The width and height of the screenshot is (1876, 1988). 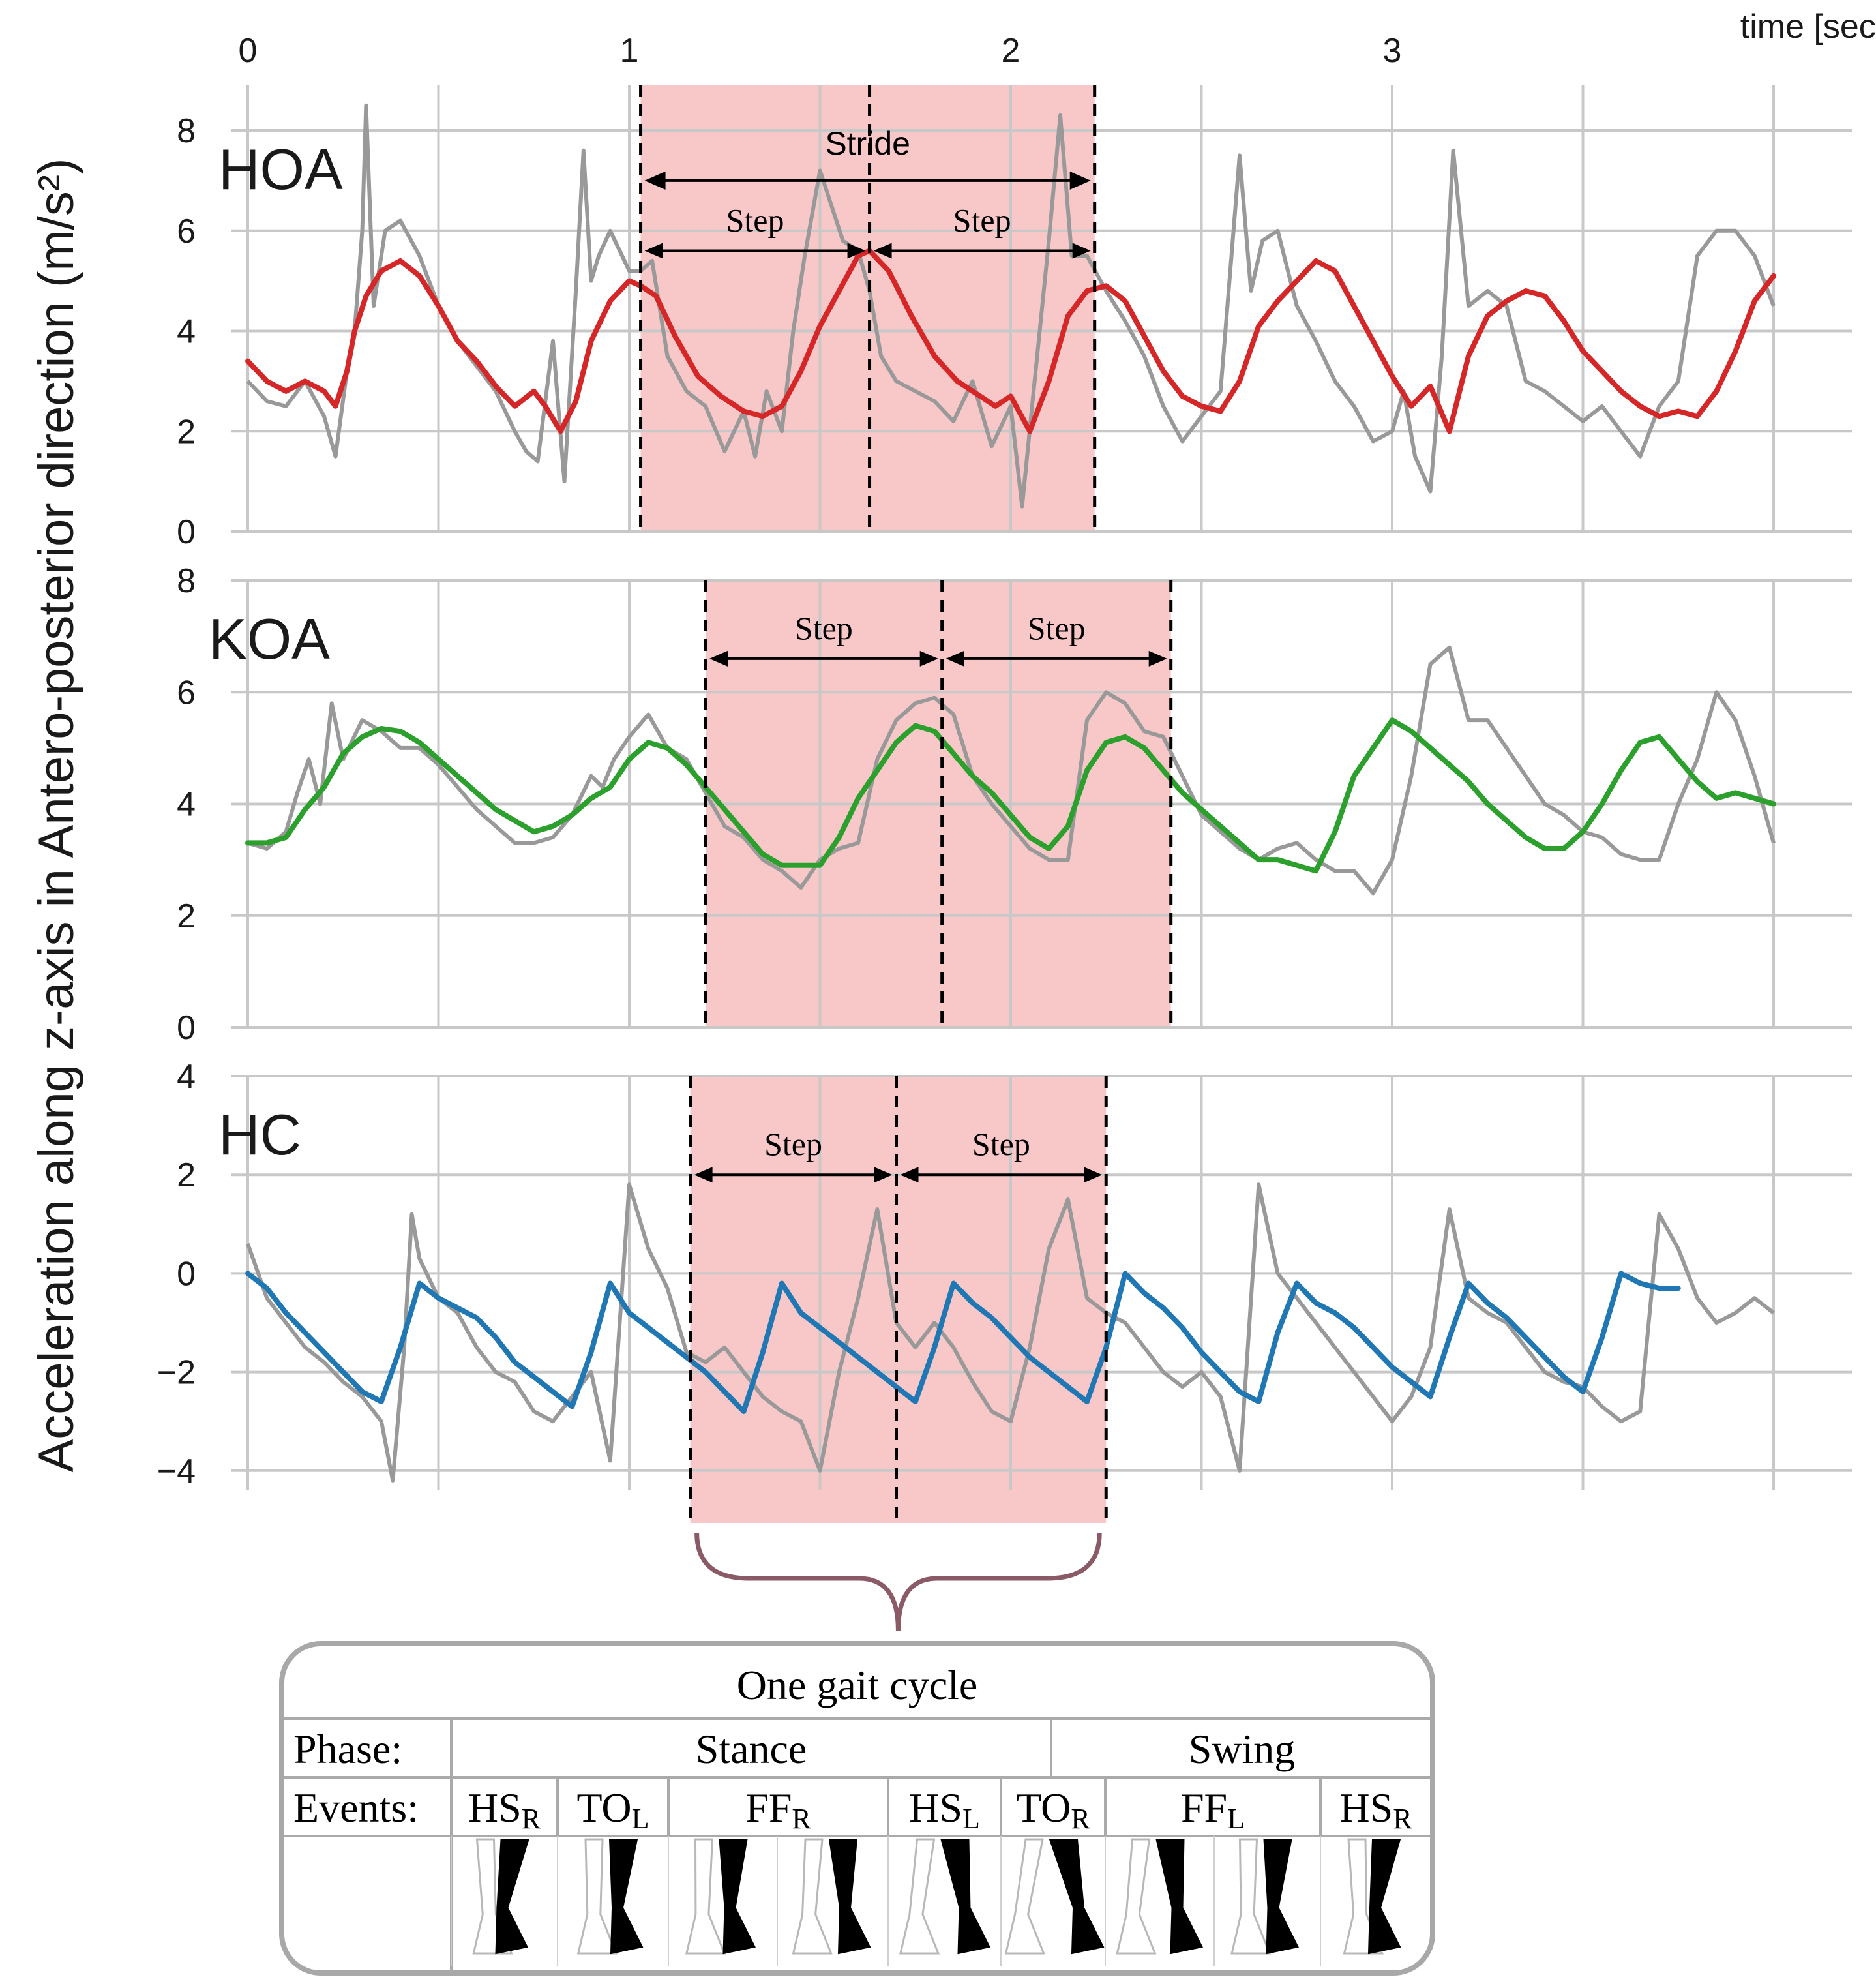 What do you see at coordinates (1392, 51) in the screenshot?
I see `time-tick-label: 3` at bounding box center [1392, 51].